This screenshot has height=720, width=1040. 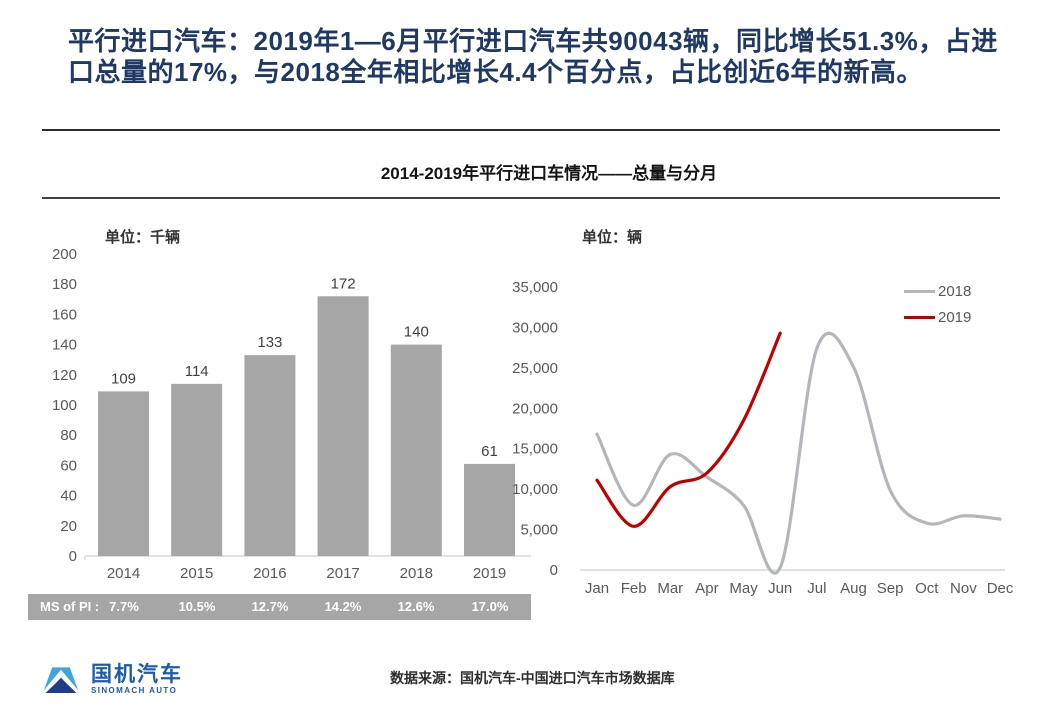 I want to click on logo-text: 国机汽车 SINOMACH AUTO, so click(x=137, y=679).